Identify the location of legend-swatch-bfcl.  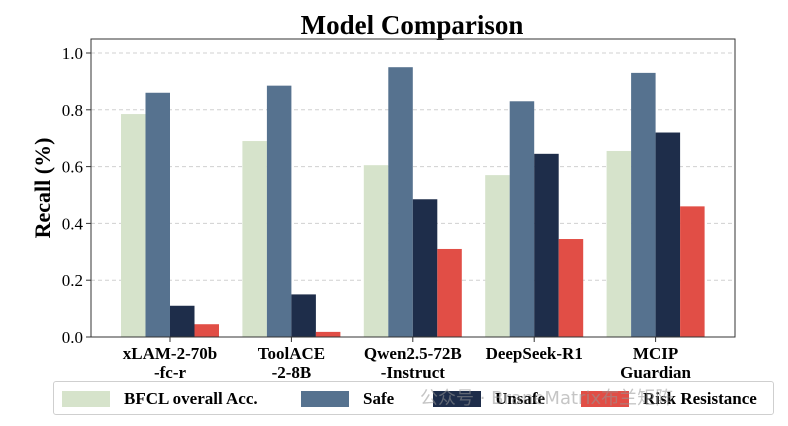
(86, 399).